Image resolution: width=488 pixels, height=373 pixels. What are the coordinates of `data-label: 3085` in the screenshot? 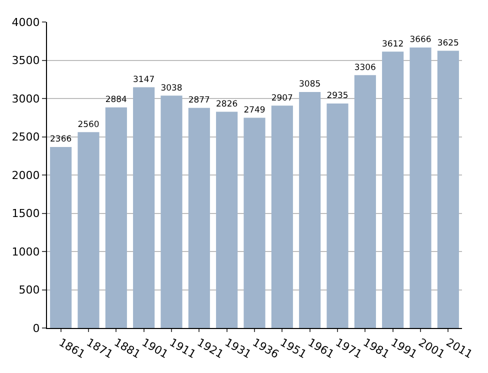 It's located at (310, 83).